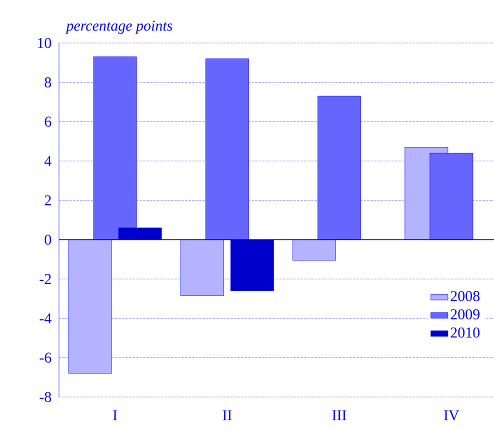 The image size is (494, 430). I want to click on y-tick-label: 4, so click(48, 161).